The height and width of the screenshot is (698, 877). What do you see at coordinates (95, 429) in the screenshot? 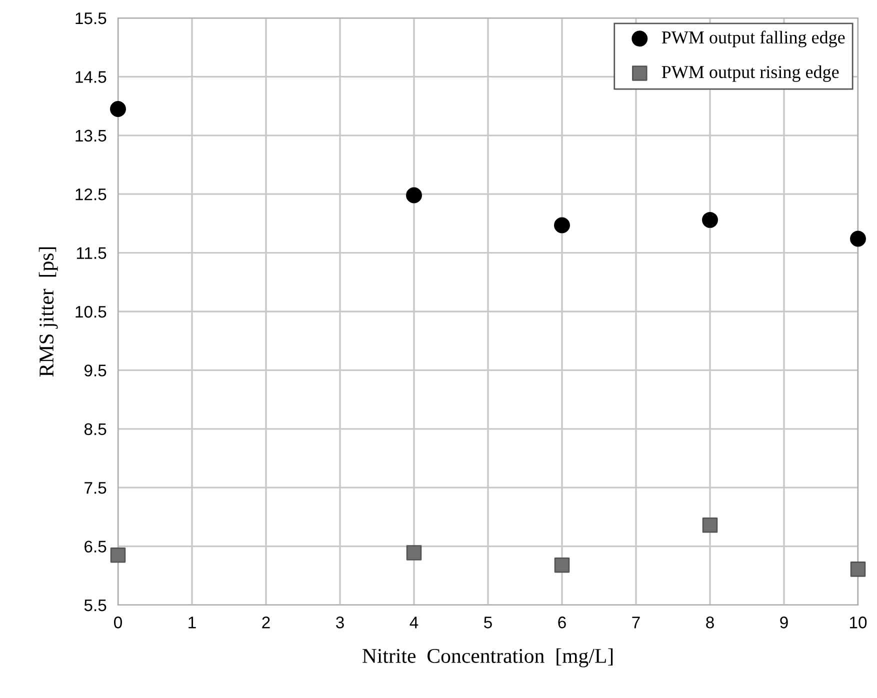
I see `y-tick-label: 8.5` at bounding box center [95, 429].